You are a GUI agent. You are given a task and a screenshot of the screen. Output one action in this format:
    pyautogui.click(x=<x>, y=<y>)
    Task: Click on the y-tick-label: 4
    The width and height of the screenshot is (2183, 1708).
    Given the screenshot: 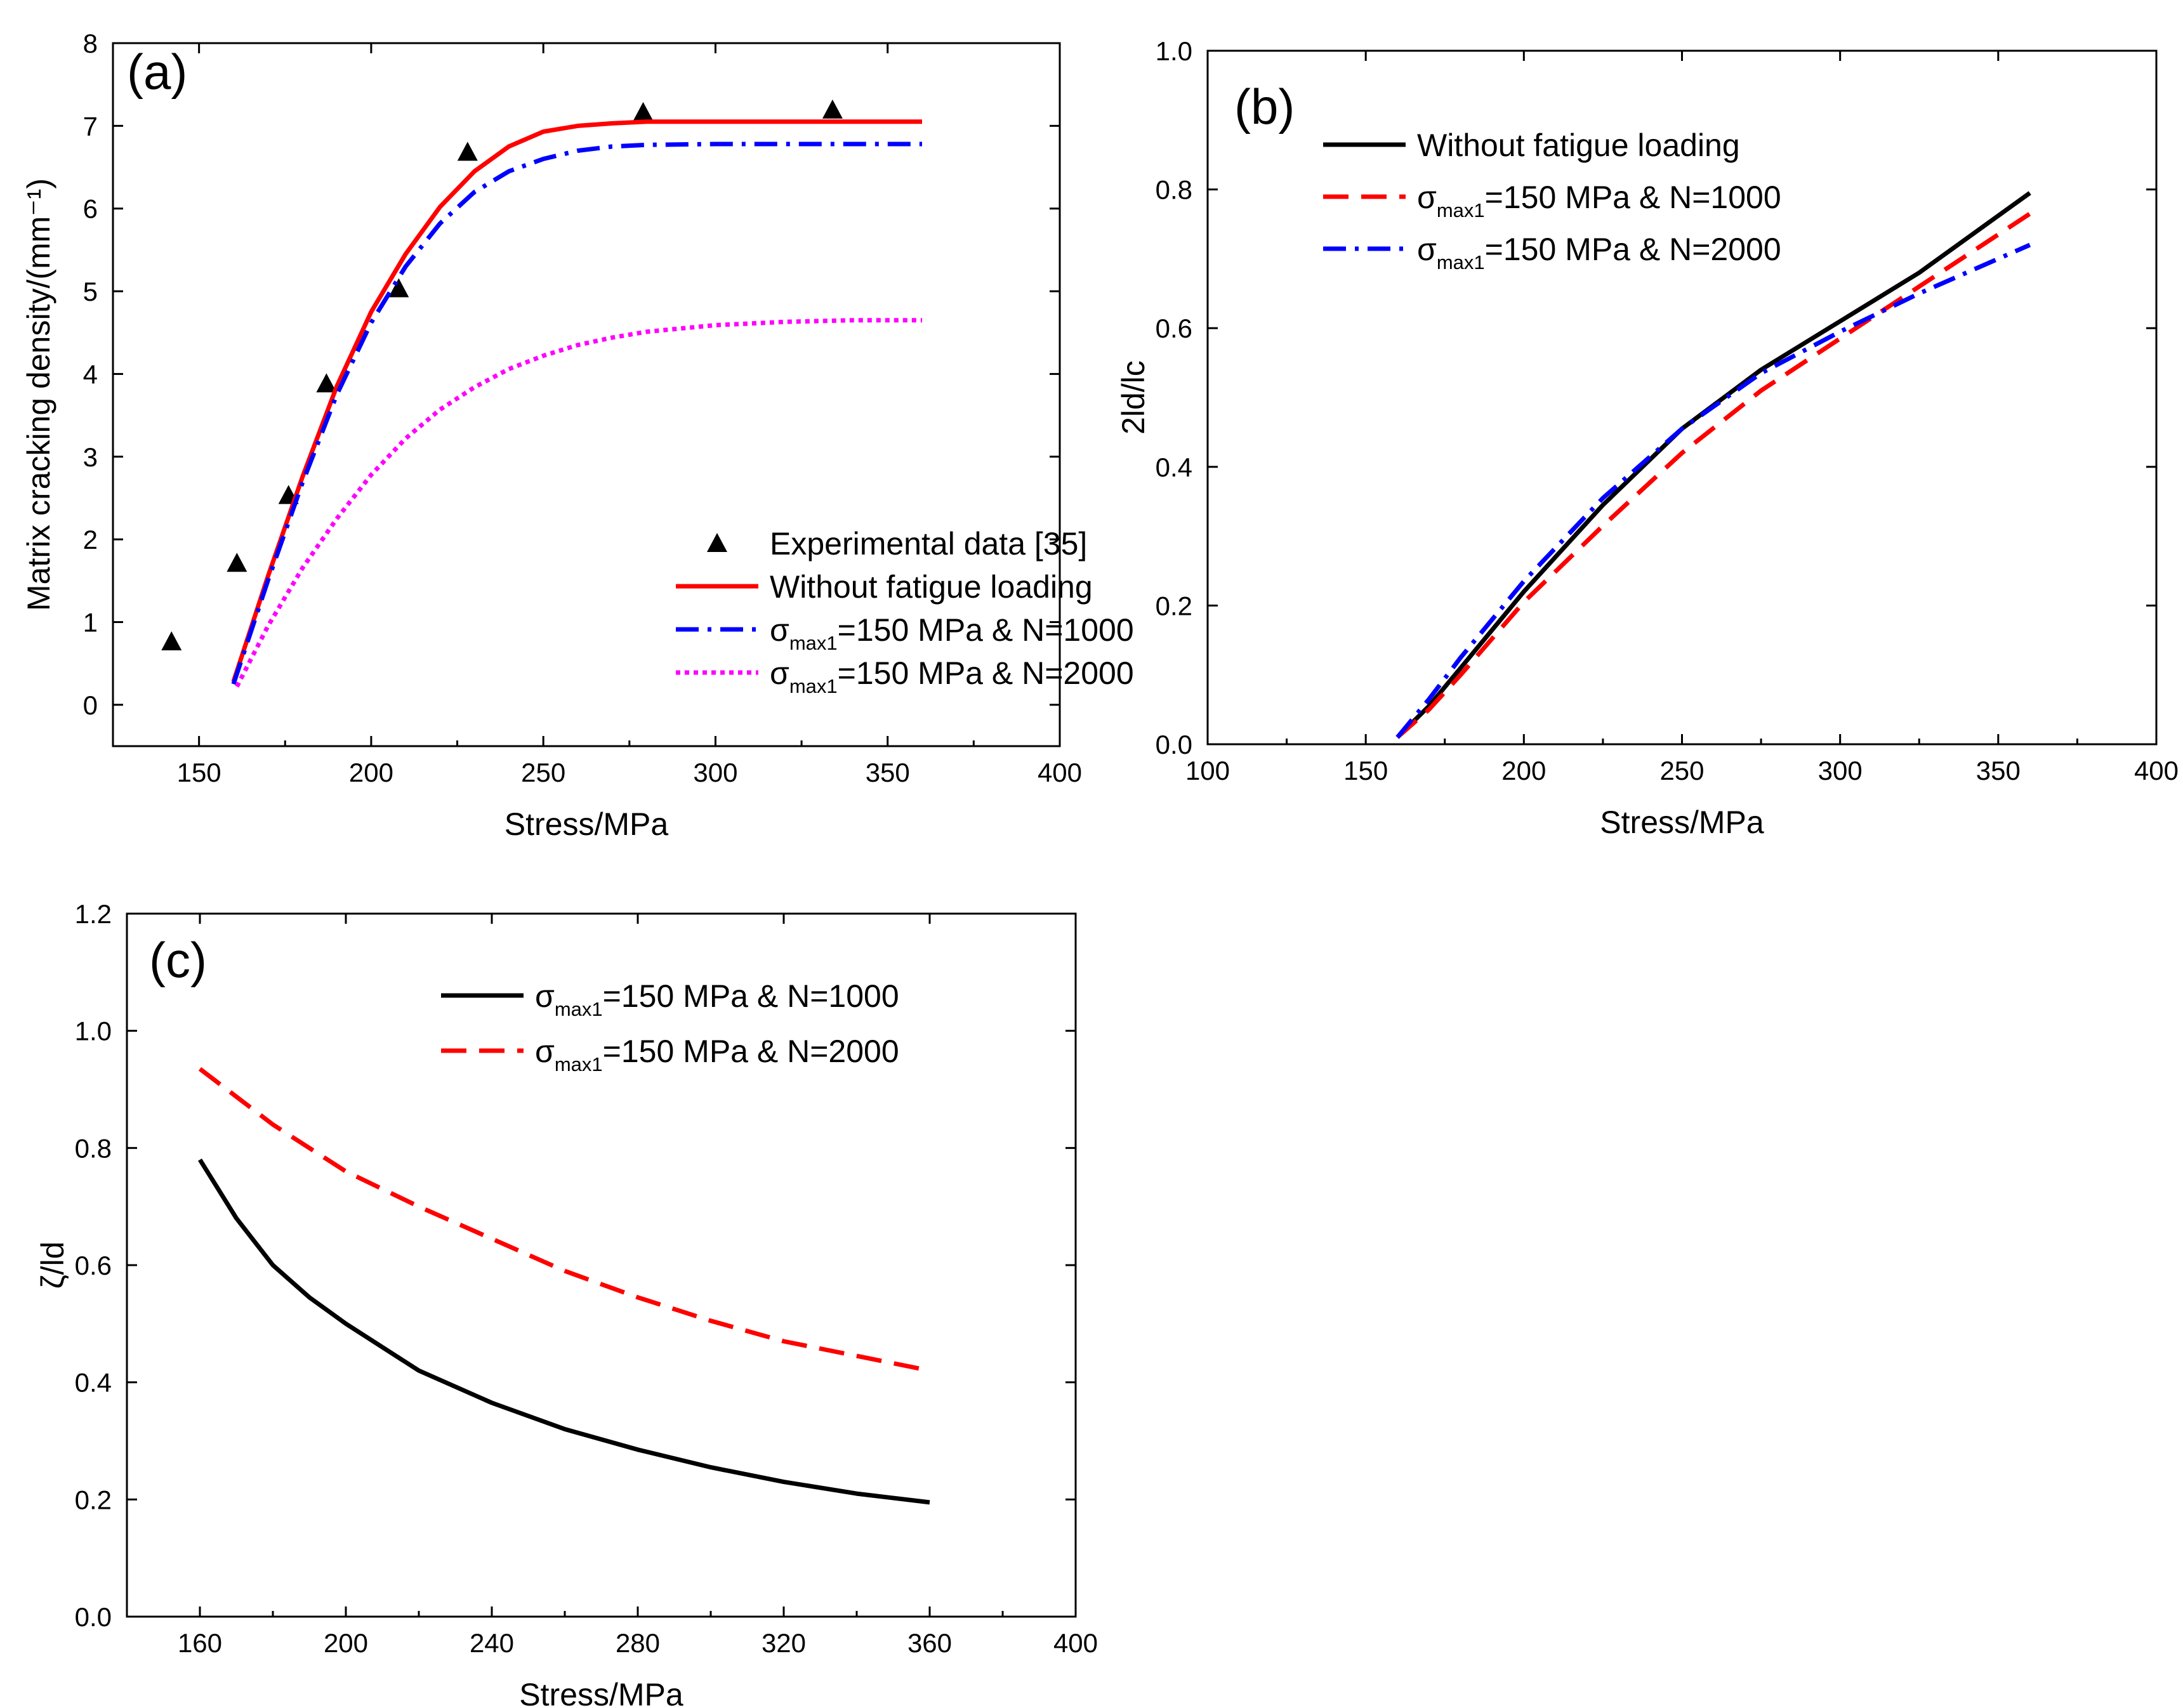 What is the action you would take?
    pyautogui.click(x=90, y=374)
    